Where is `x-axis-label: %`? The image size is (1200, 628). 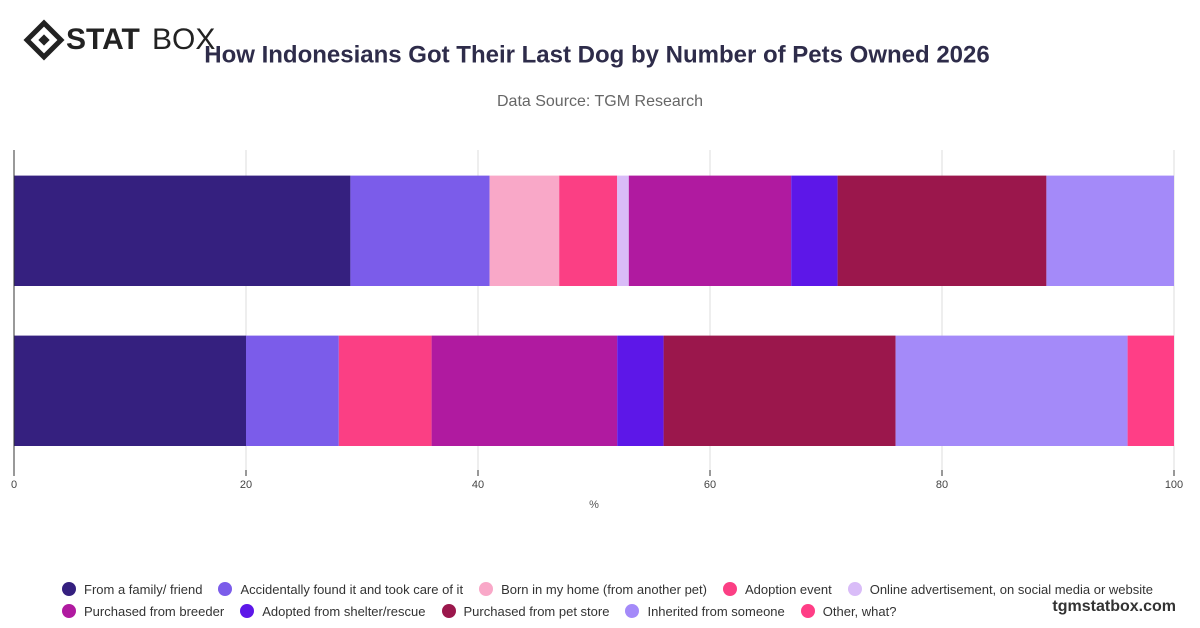 x-axis-label: % is located at coordinates (594, 505).